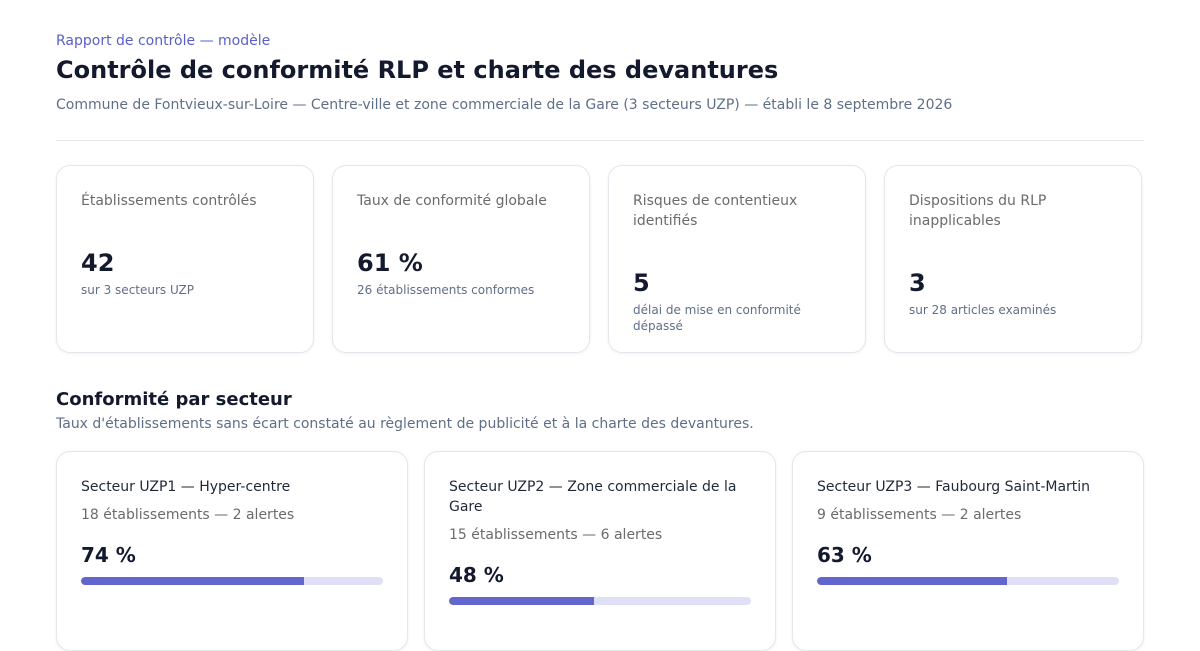  What do you see at coordinates (978, 211) in the screenshot?
I see `kpi-label: Dispositions du RLP inapplicables` at bounding box center [978, 211].